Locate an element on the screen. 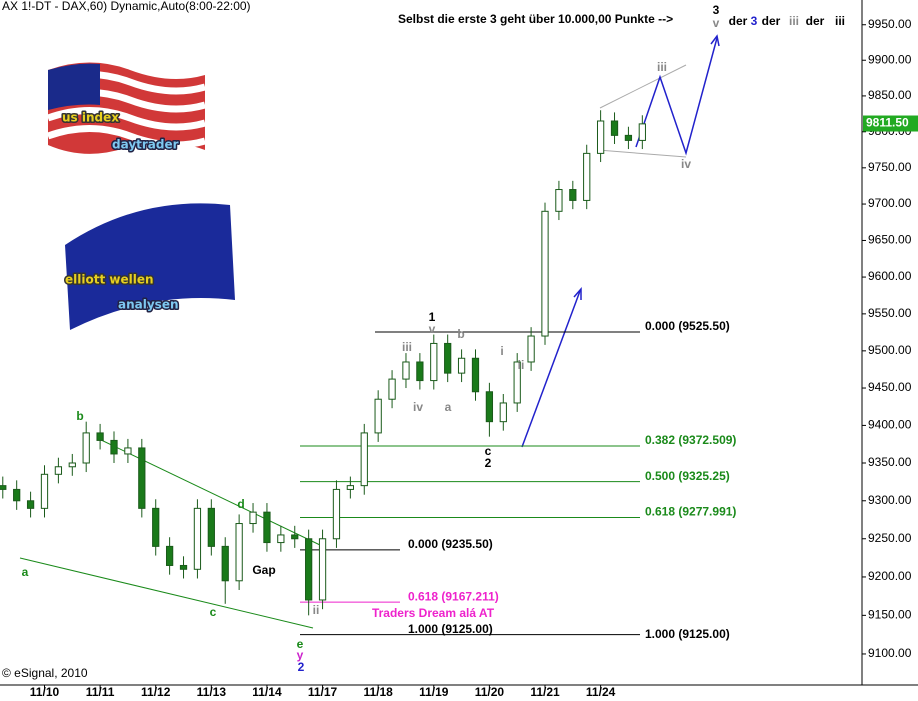  y-tick-label: 9100.00 is located at coordinates (890, 653).